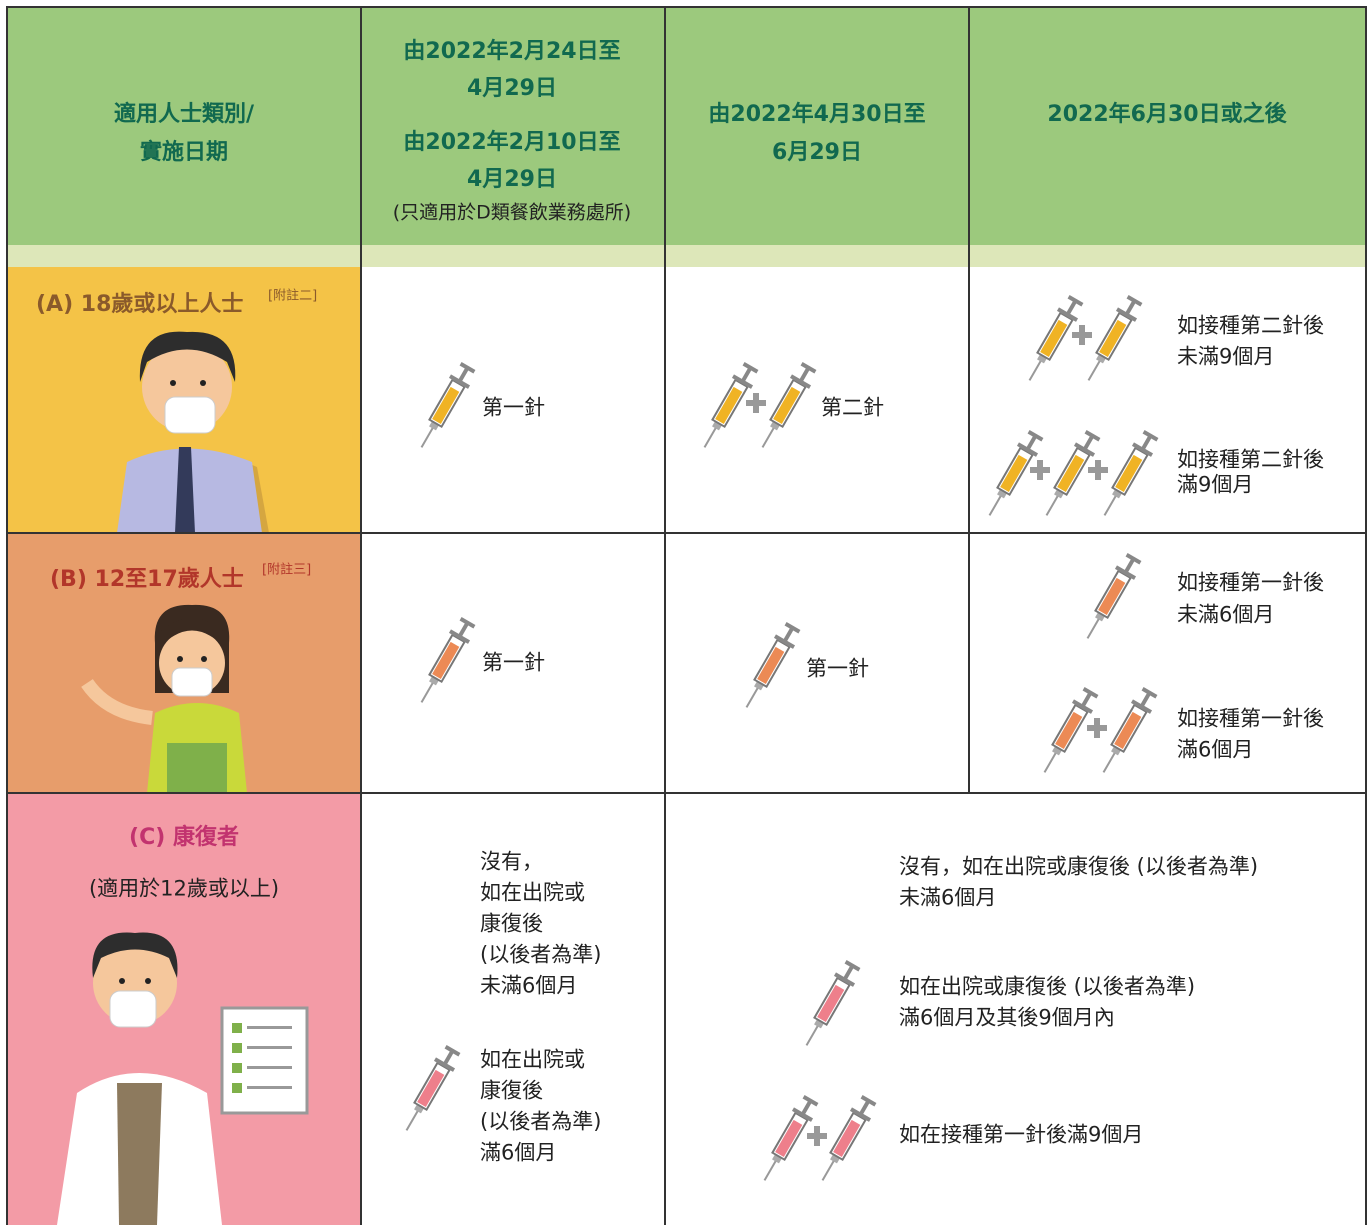 The width and height of the screenshot is (1372, 1225). Describe the element at coordinates (293, 296) in the screenshot. I see `row-note: [附註二]` at that location.